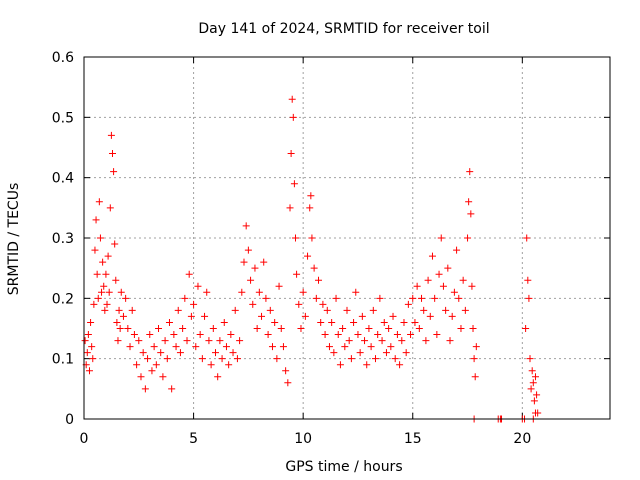 The image size is (640, 480). I want to click on x-axis-label: GPS time / hours, so click(343, 467).